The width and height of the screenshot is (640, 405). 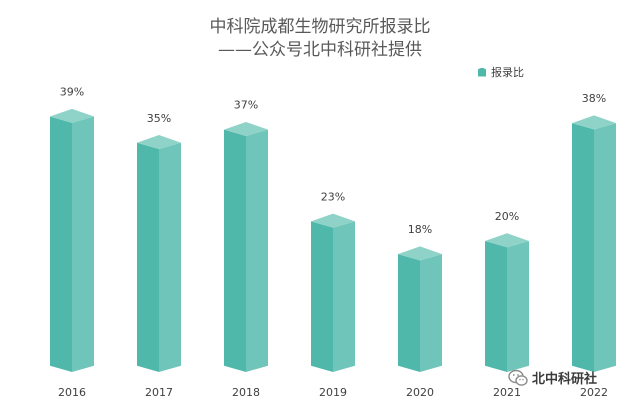 What do you see at coordinates (159, 392) in the screenshot?
I see `x-tick-2017: 2017` at bounding box center [159, 392].